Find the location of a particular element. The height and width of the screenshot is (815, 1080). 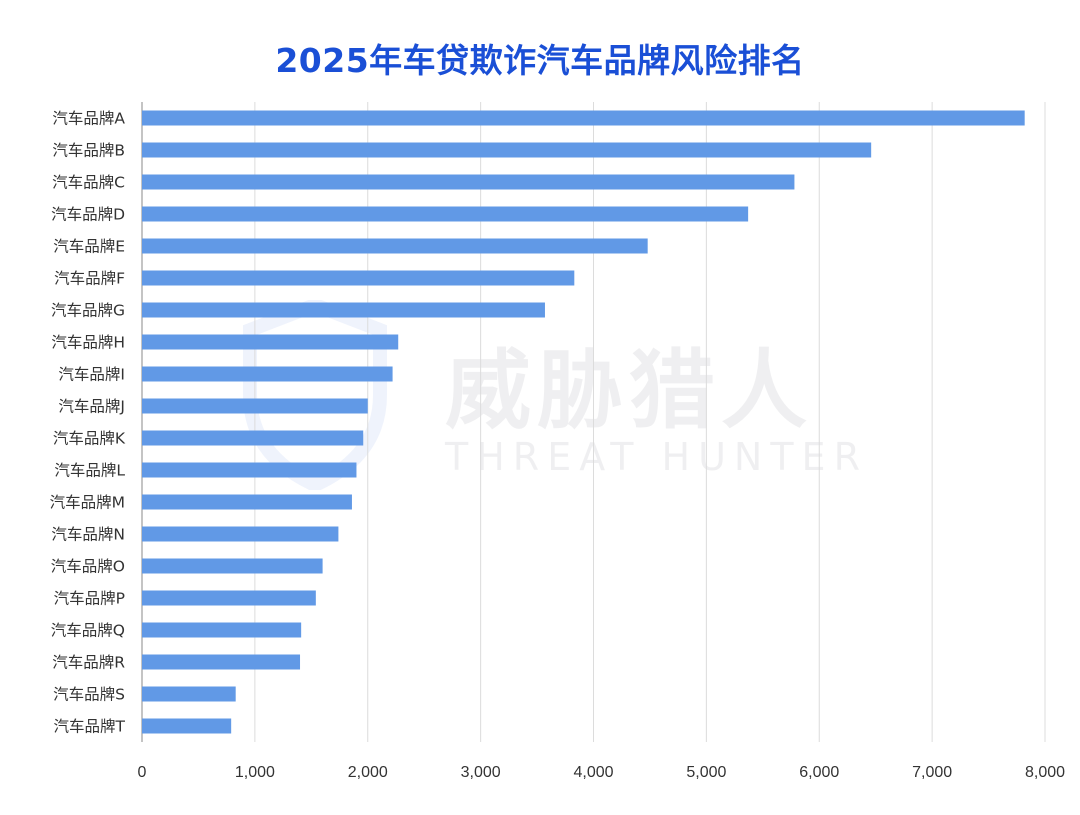

y-tick-label: 汽车品牌M is located at coordinates (87, 503).